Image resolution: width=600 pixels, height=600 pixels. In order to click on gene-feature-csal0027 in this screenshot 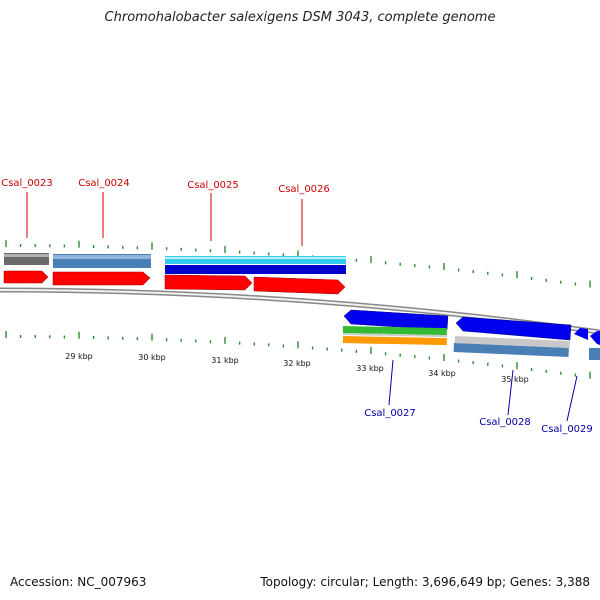, I will do `click(395, 327)`.